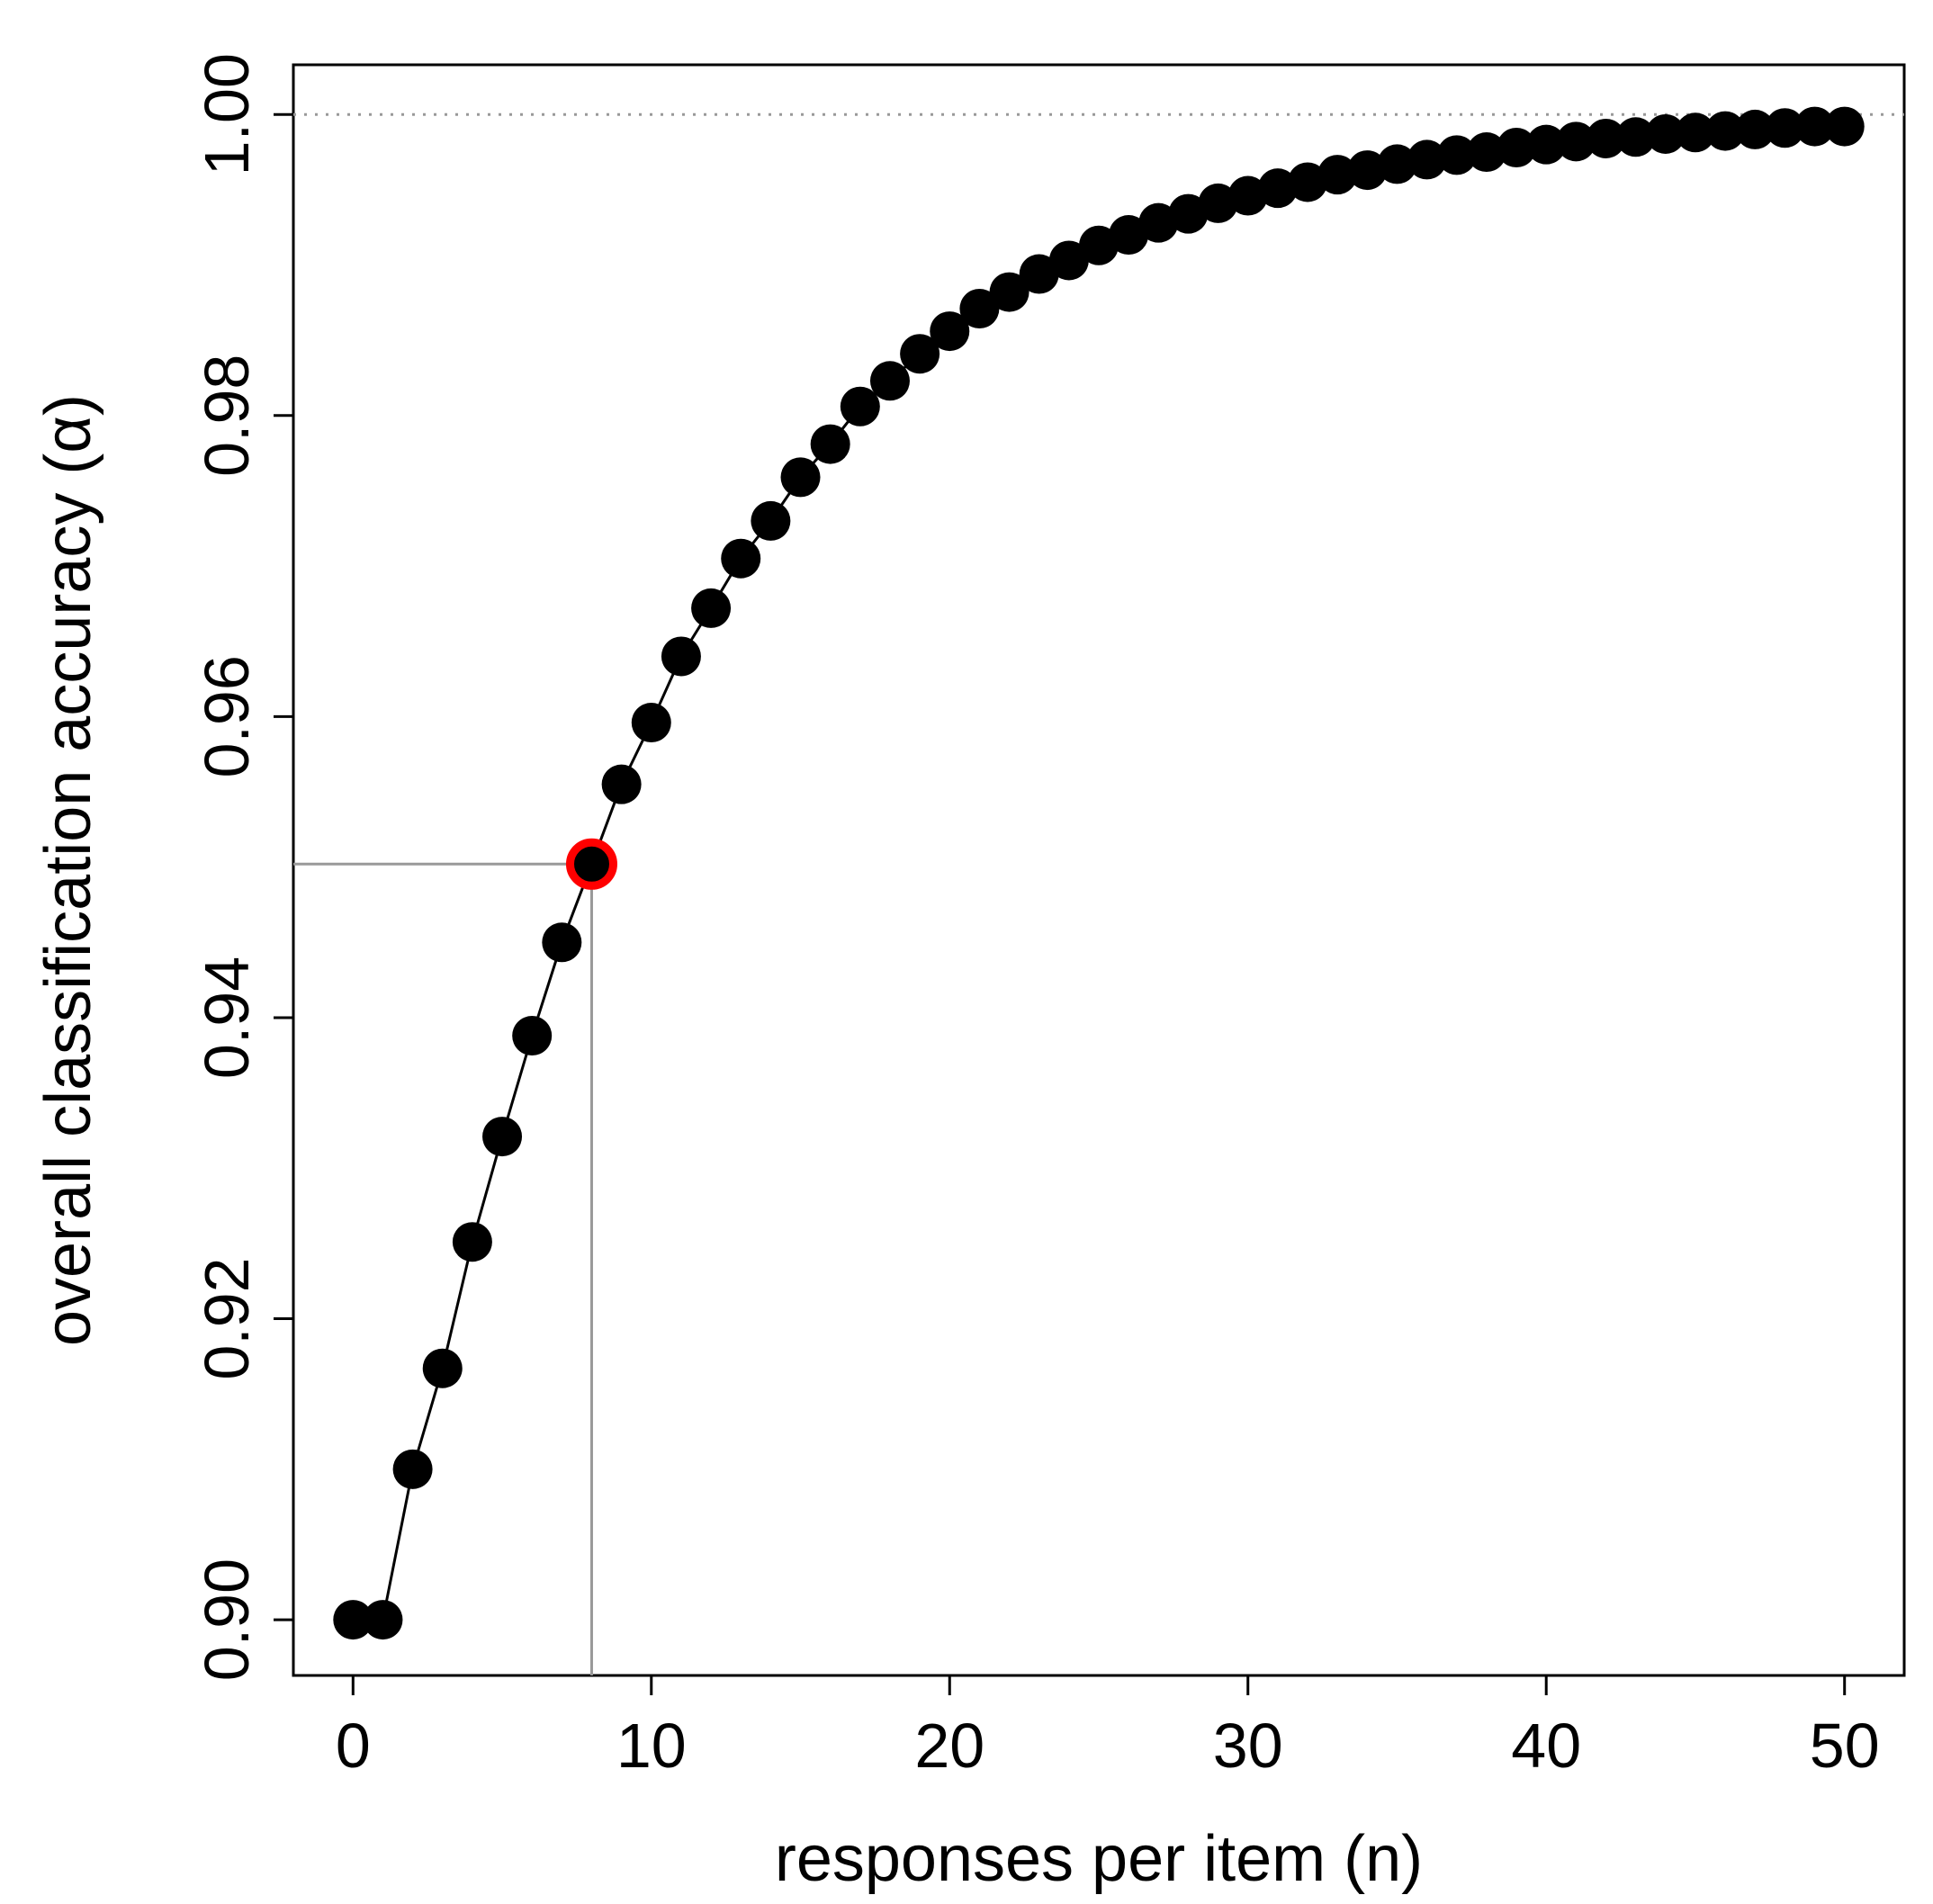 Image resolution: width=1933 pixels, height=1904 pixels. What do you see at coordinates (227, 114) in the screenshot?
I see `y-tick-label: 1.00` at bounding box center [227, 114].